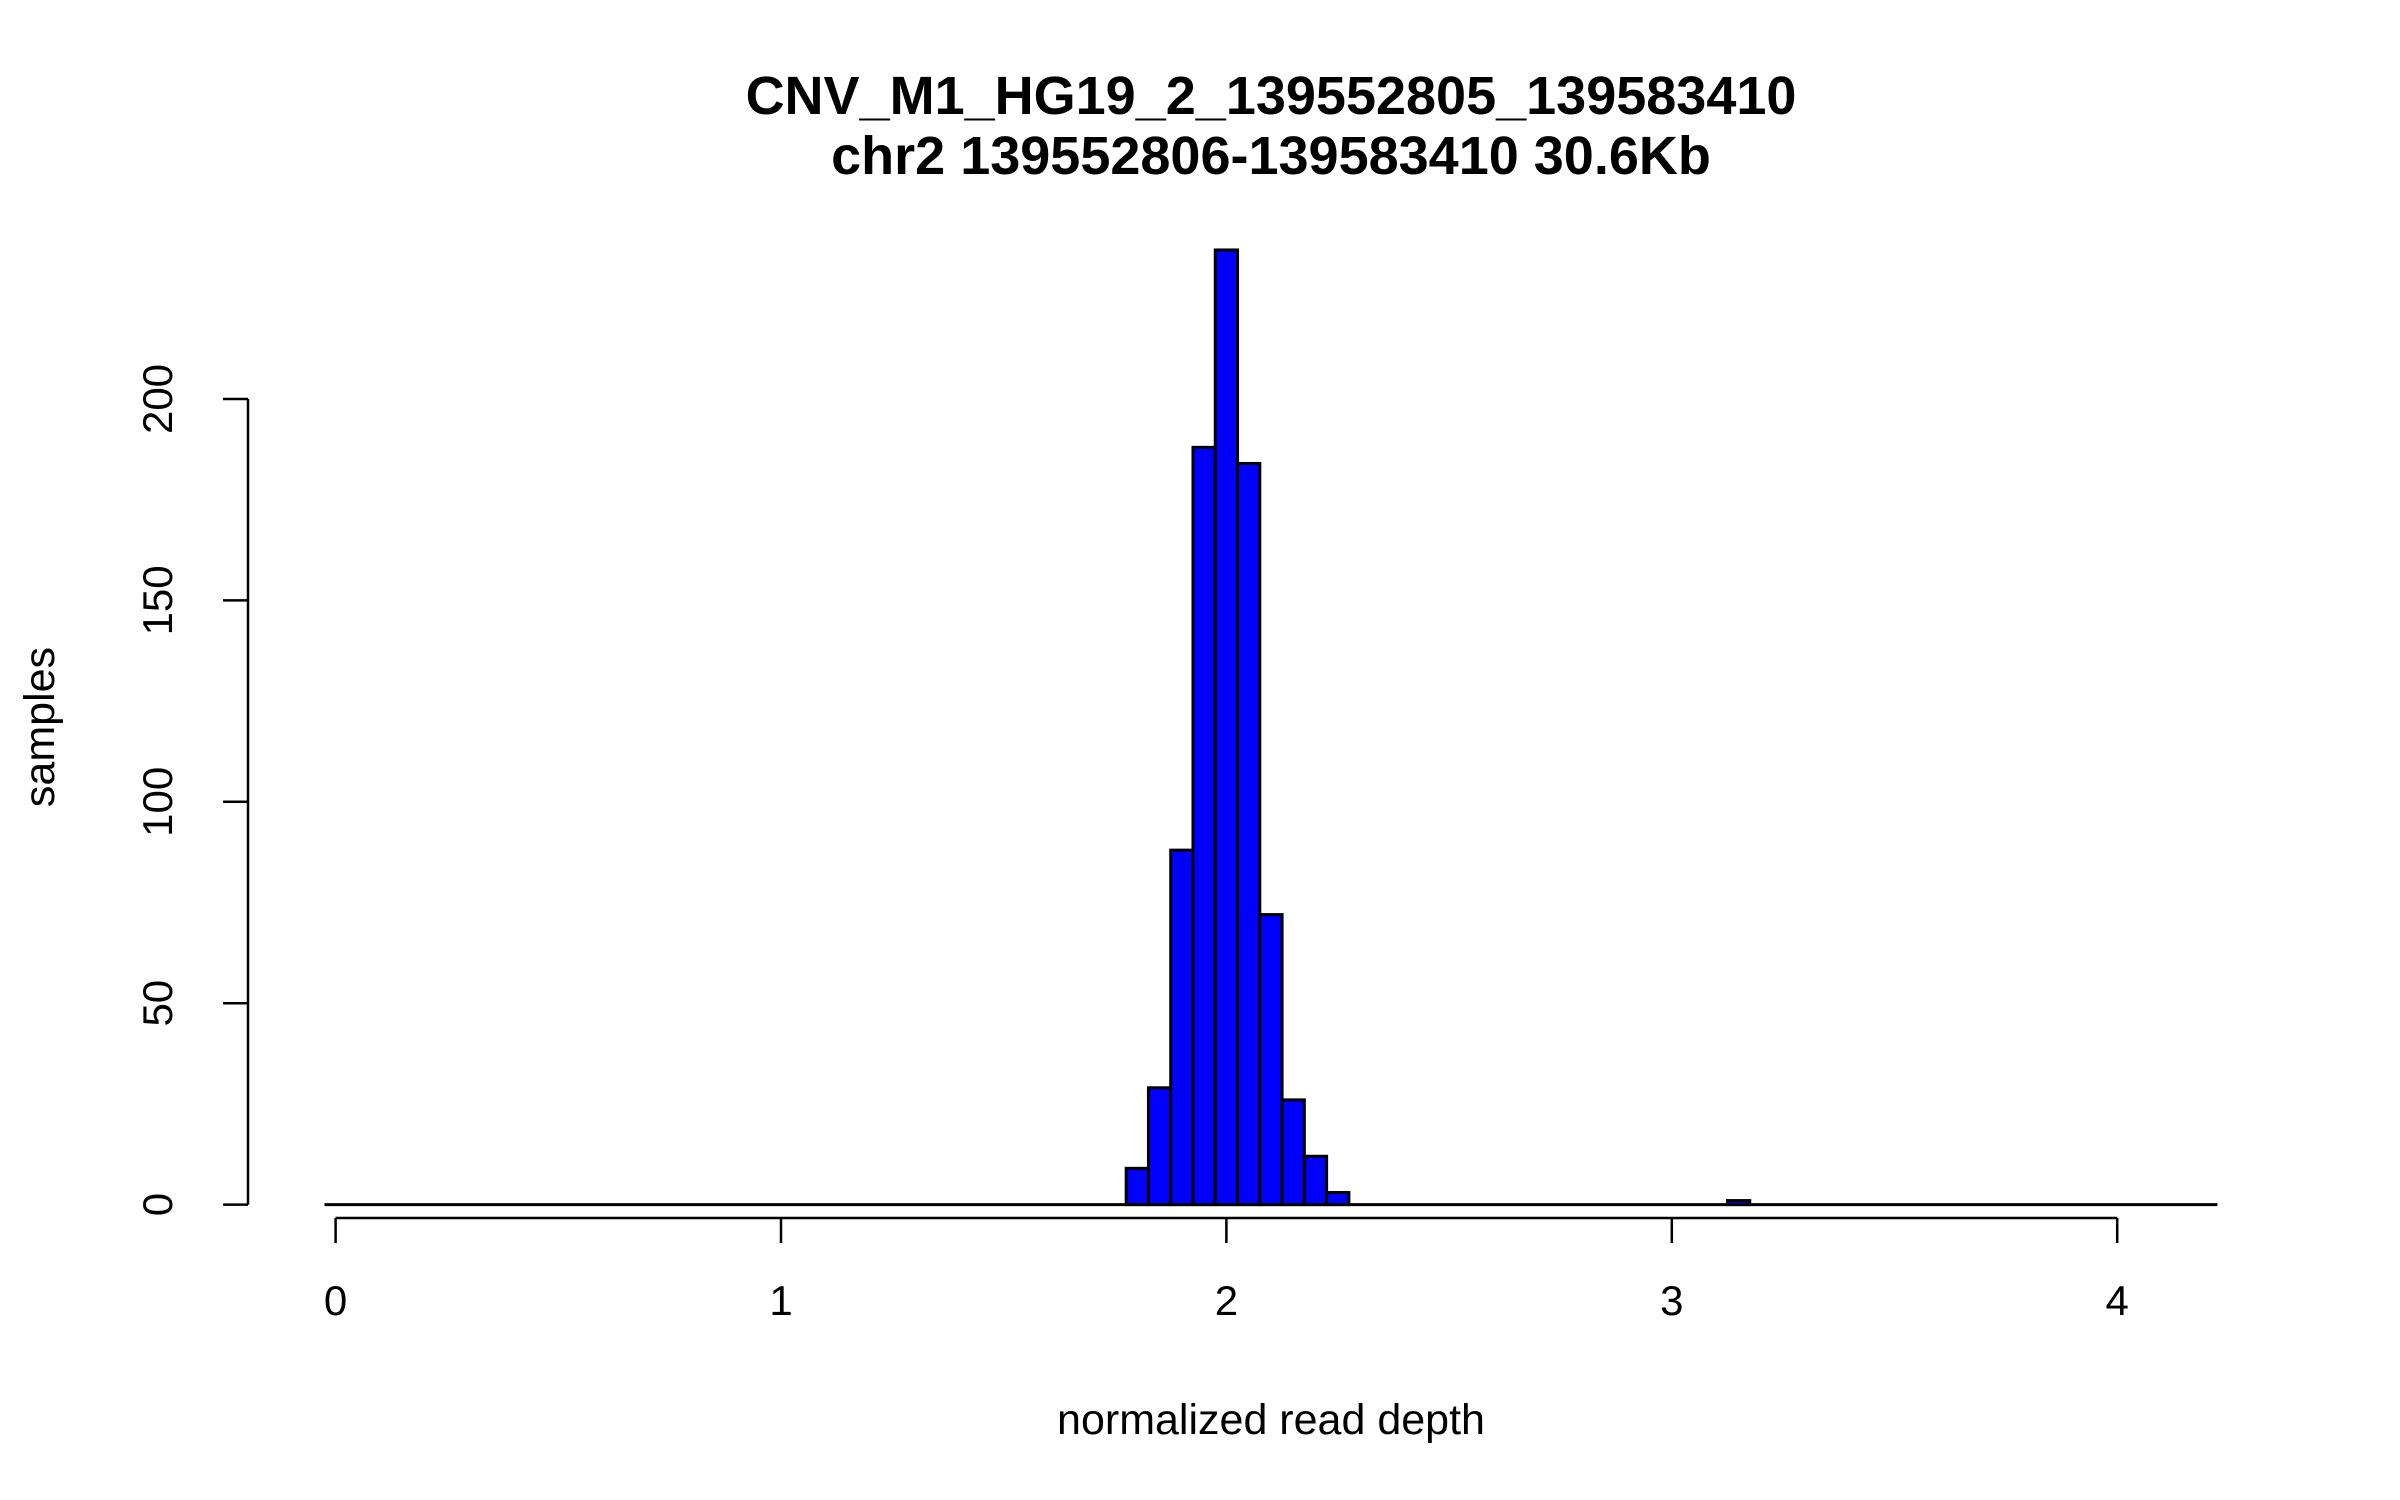 This screenshot has height=1500, width=2400. What do you see at coordinates (192, 790) in the screenshot?
I see `y-axis: 0 50 100 150 200` at bounding box center [192, 790].